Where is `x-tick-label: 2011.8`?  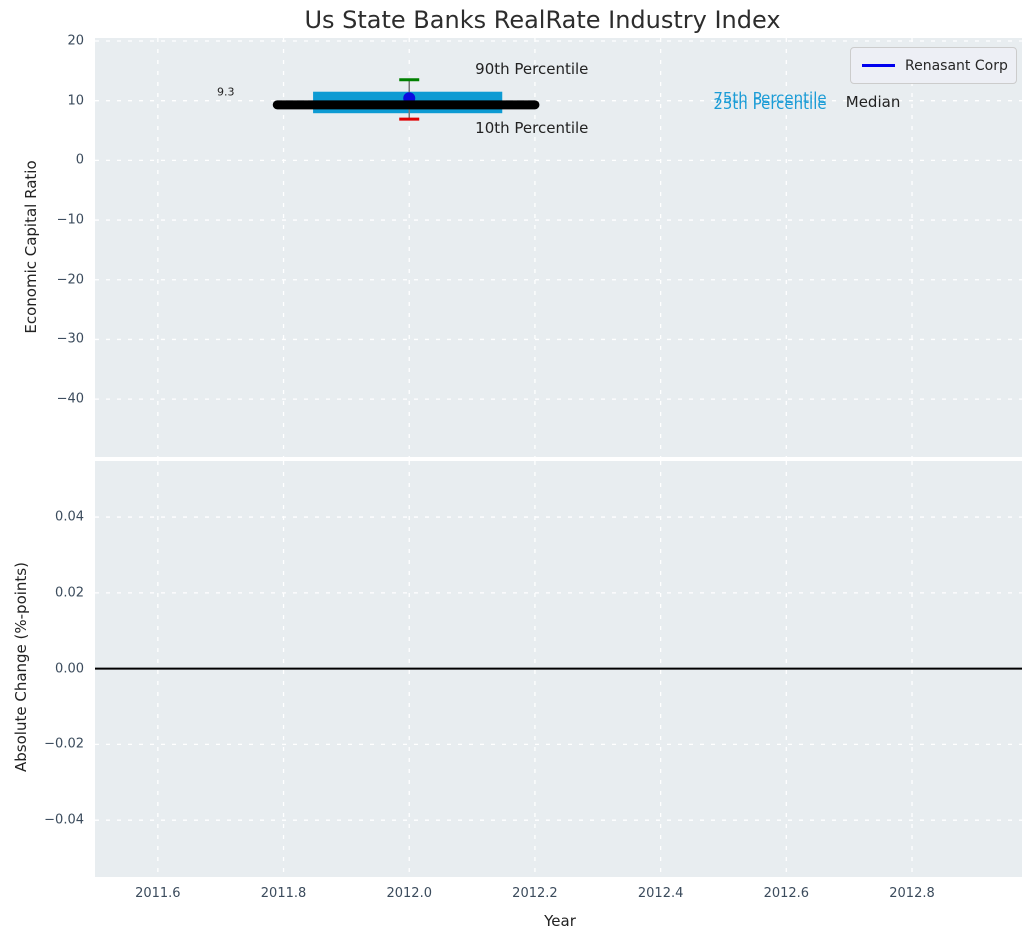
x-tick-label: 2011.8 is located at coordinates (283, 893).